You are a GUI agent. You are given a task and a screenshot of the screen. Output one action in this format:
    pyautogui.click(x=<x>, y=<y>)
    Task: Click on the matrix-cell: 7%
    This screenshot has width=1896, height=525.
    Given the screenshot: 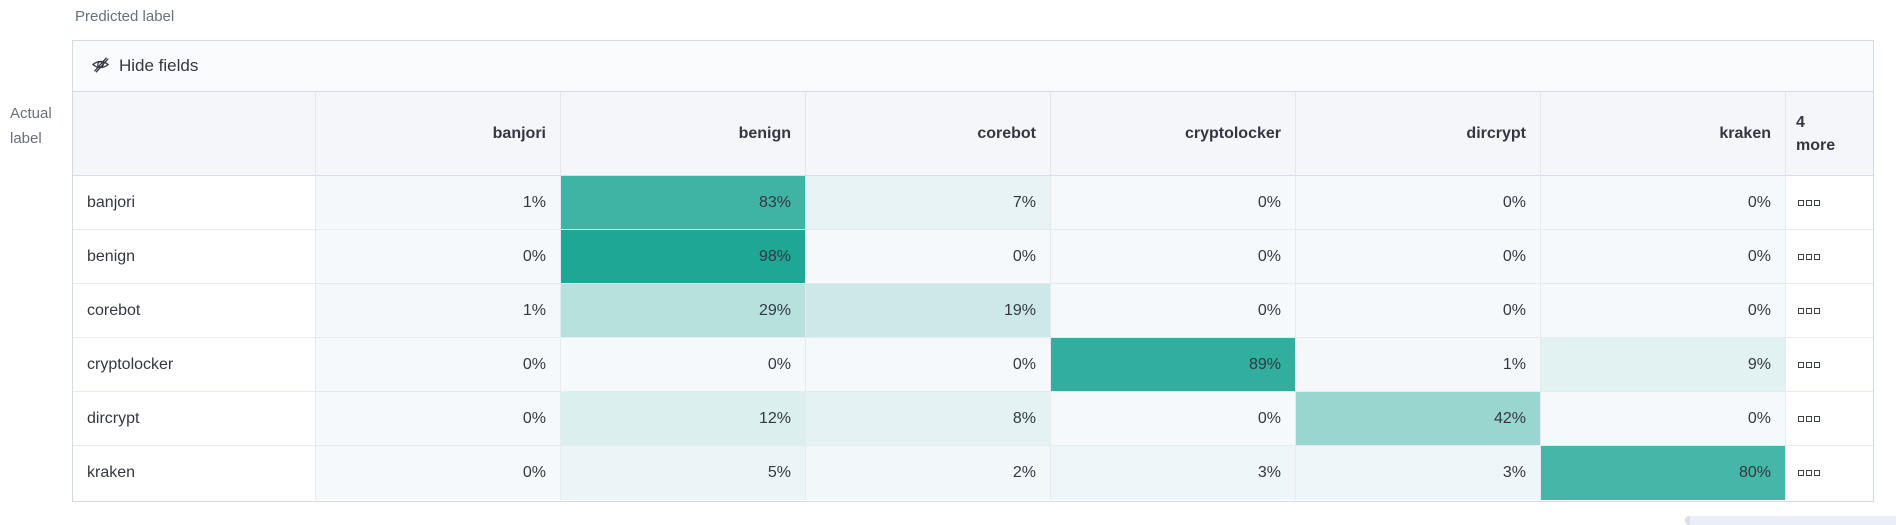 What is the action you would take?
    pyautogui.click(x=928, y=203)
    